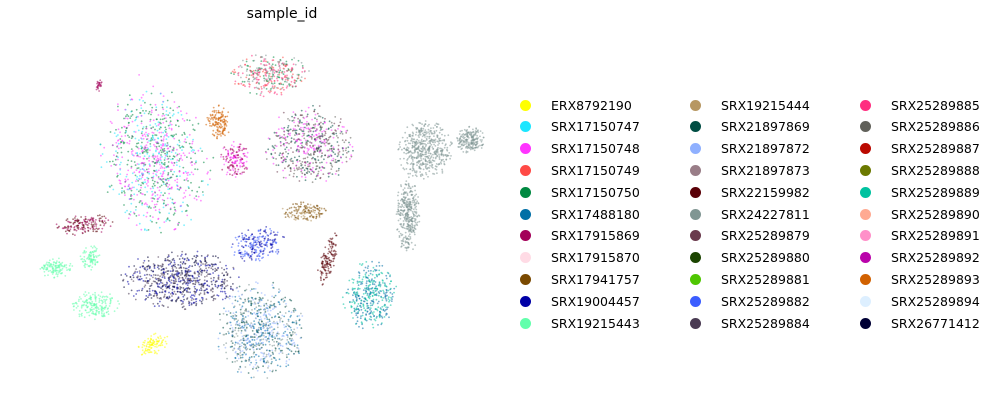  What do you see at coordinates (765, 192) in the screenshot?
I see `legend-label: SRX22159982` at bounding box center [765, 192].